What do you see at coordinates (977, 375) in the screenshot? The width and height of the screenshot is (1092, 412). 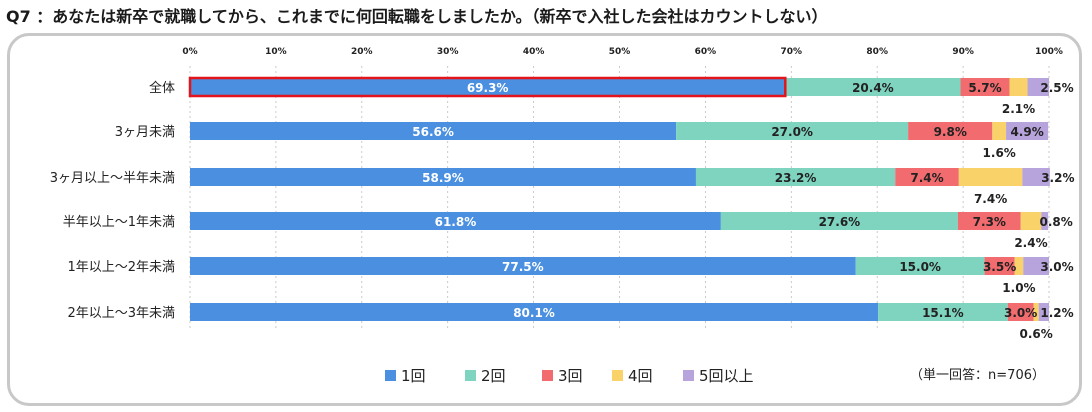 I see `sample-size-note: （単一回答：n=706）` at bounding box center [977, 375].